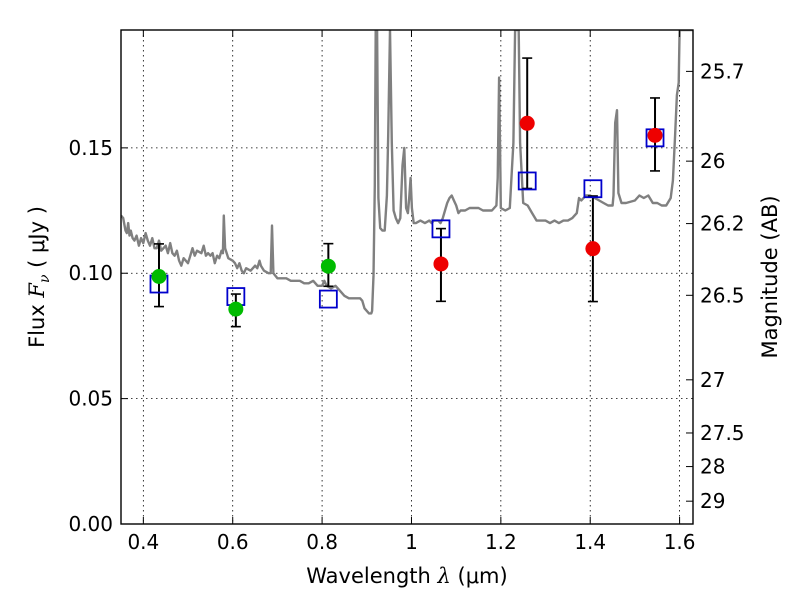  Describe the element at coordinates (90, 273) in the screenshot. I see `y-tick-label: 0.10` at that location.